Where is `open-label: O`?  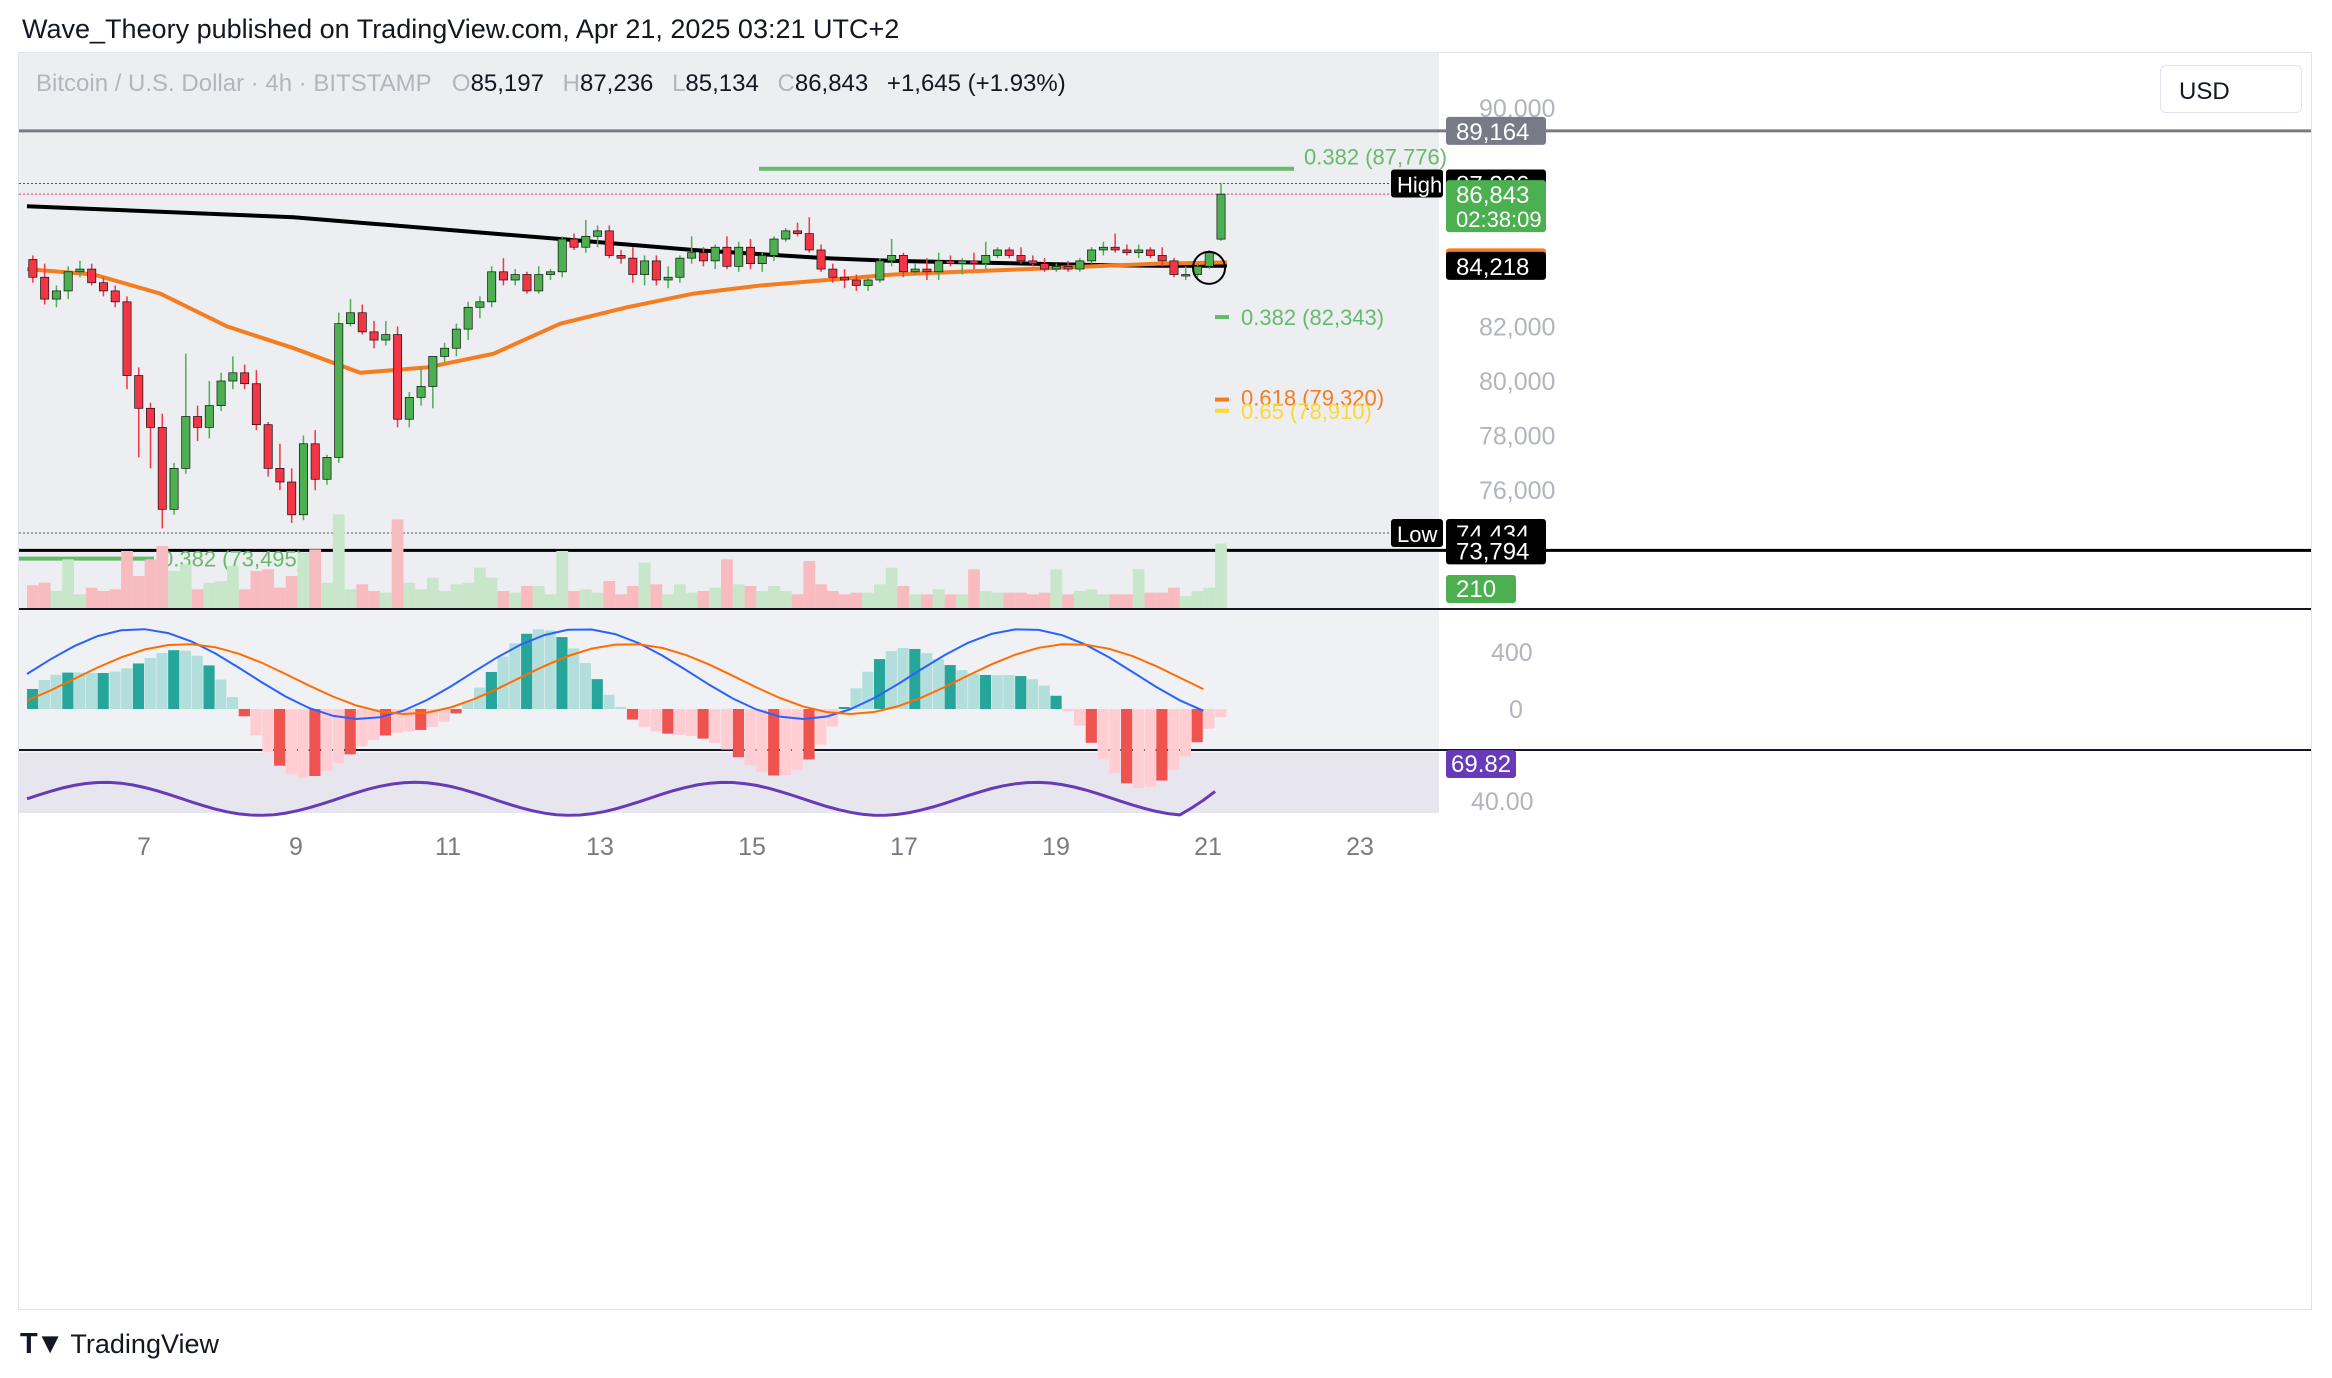 open-label: O is located at coordinates (461, 83).